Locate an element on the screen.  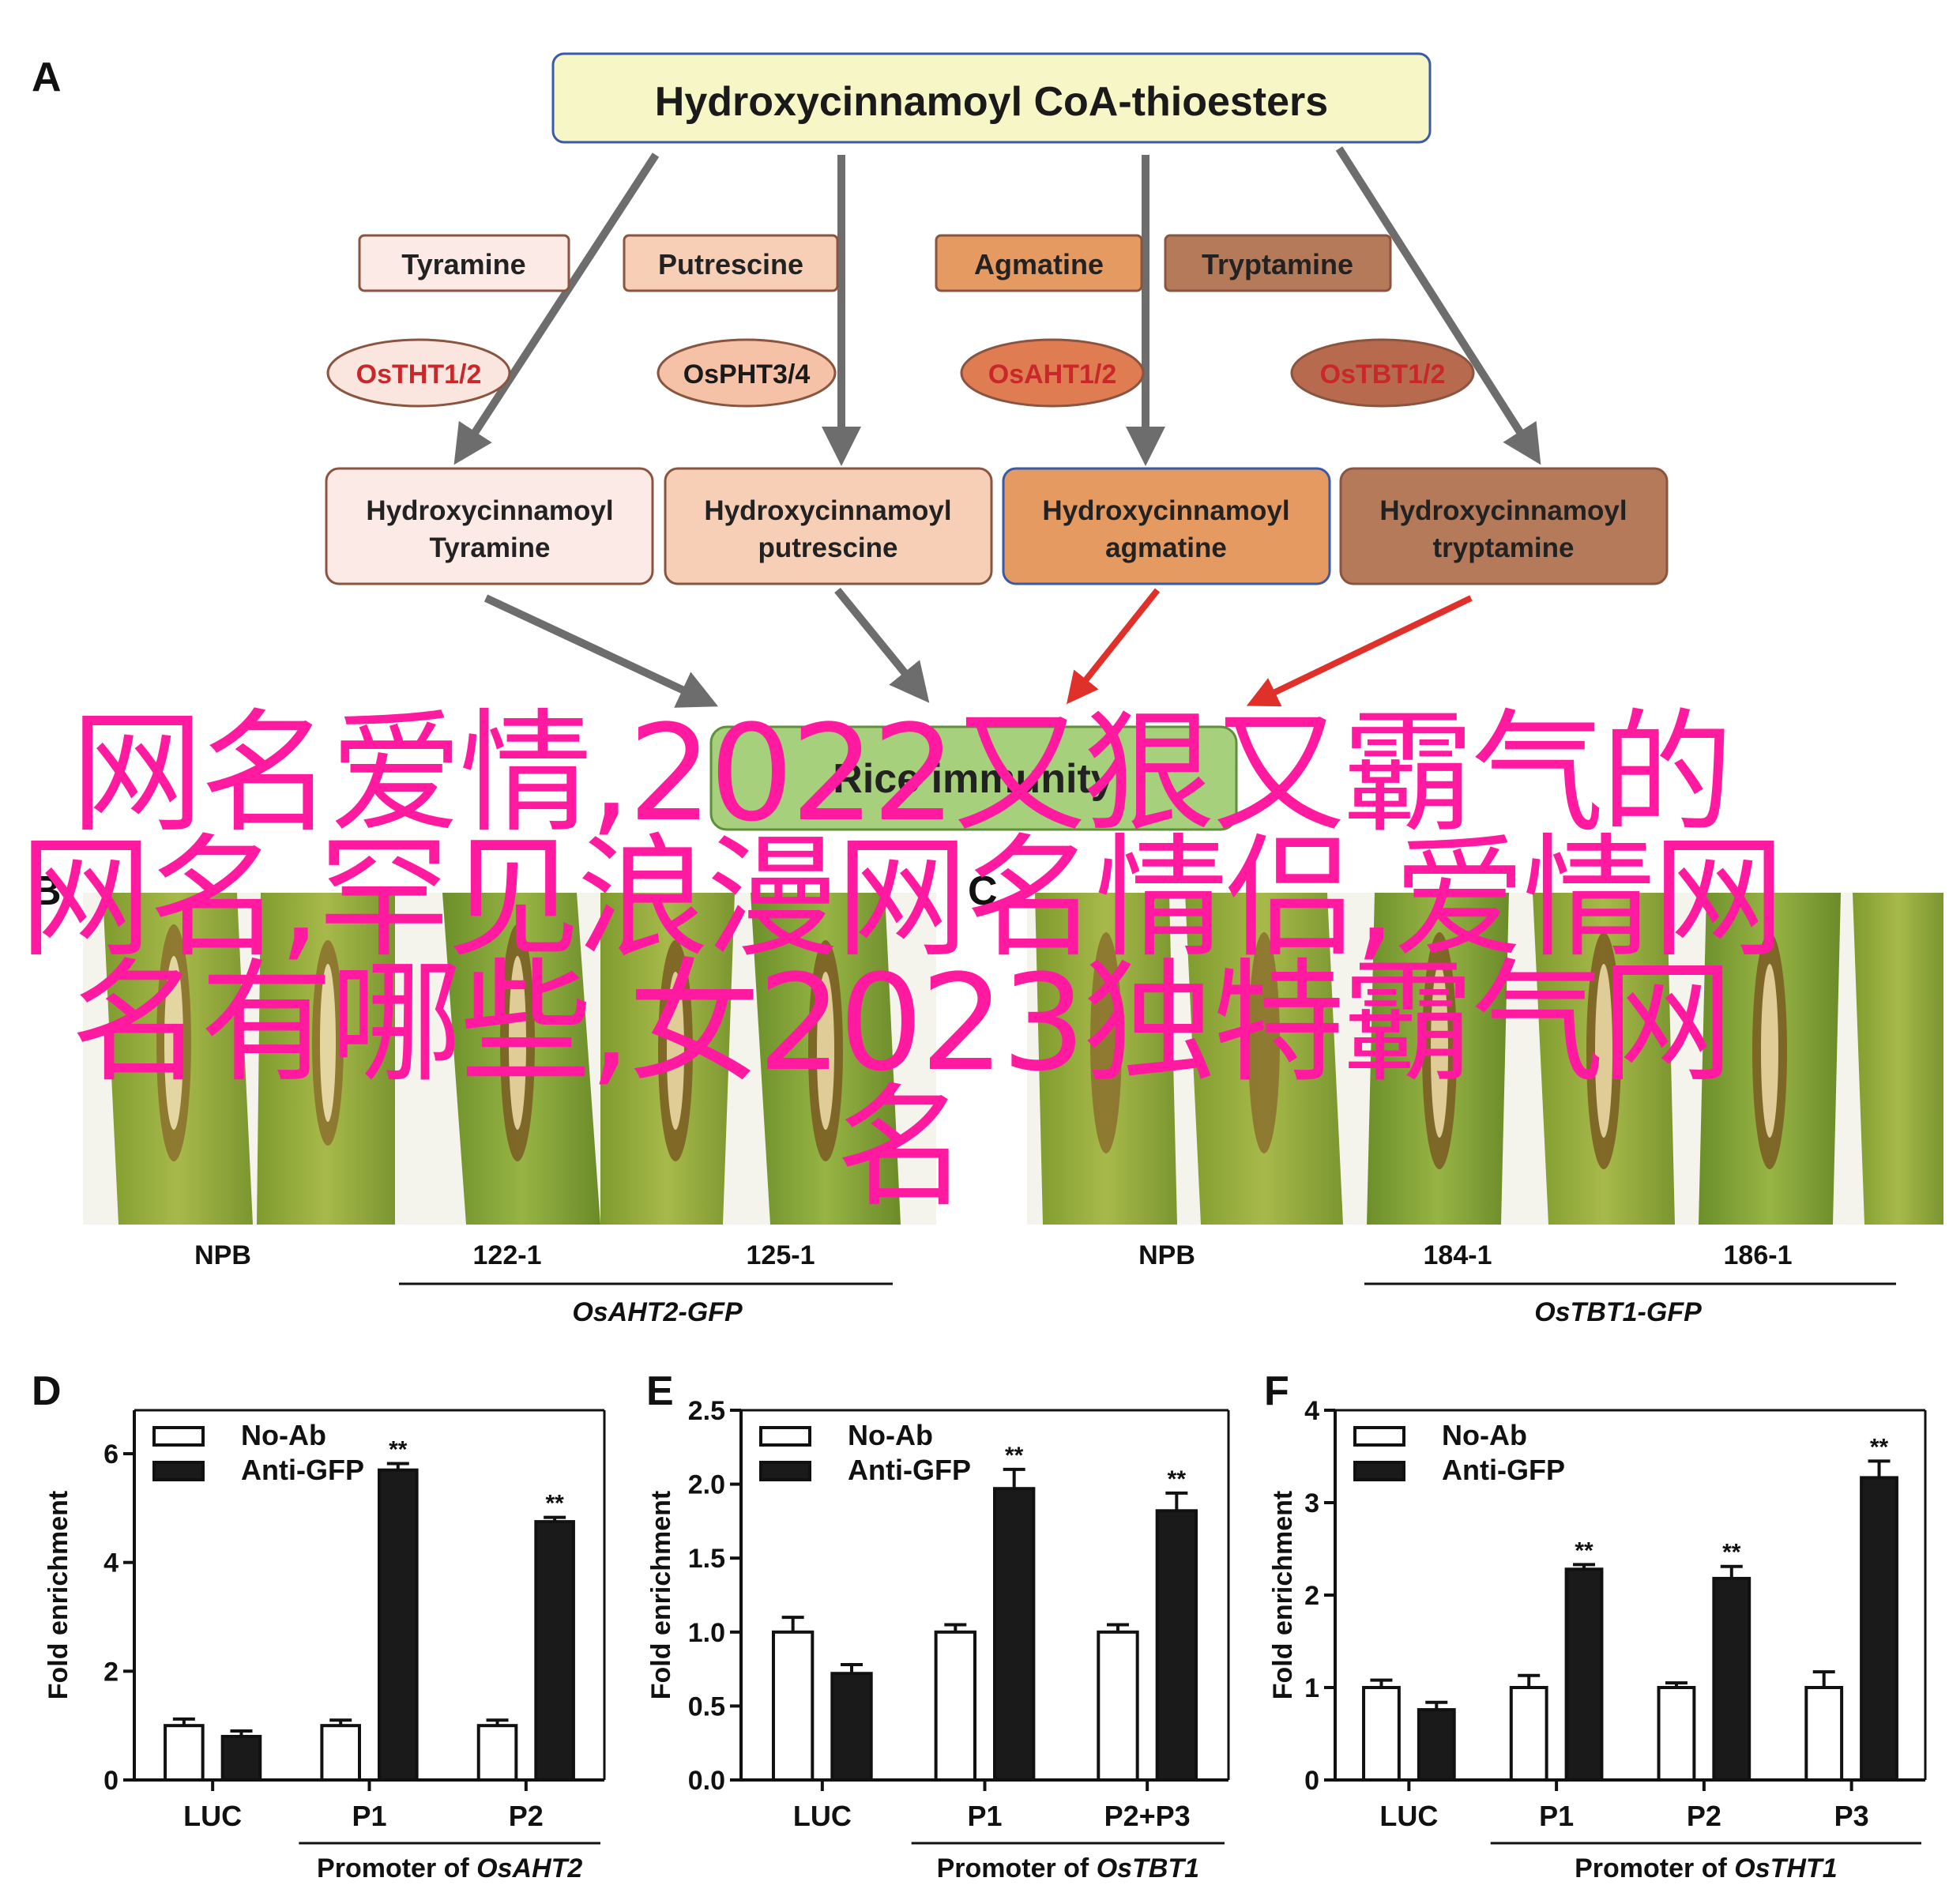
enzyme-osTHT: OsTHT1/2 is located at coordinates (418, 373).